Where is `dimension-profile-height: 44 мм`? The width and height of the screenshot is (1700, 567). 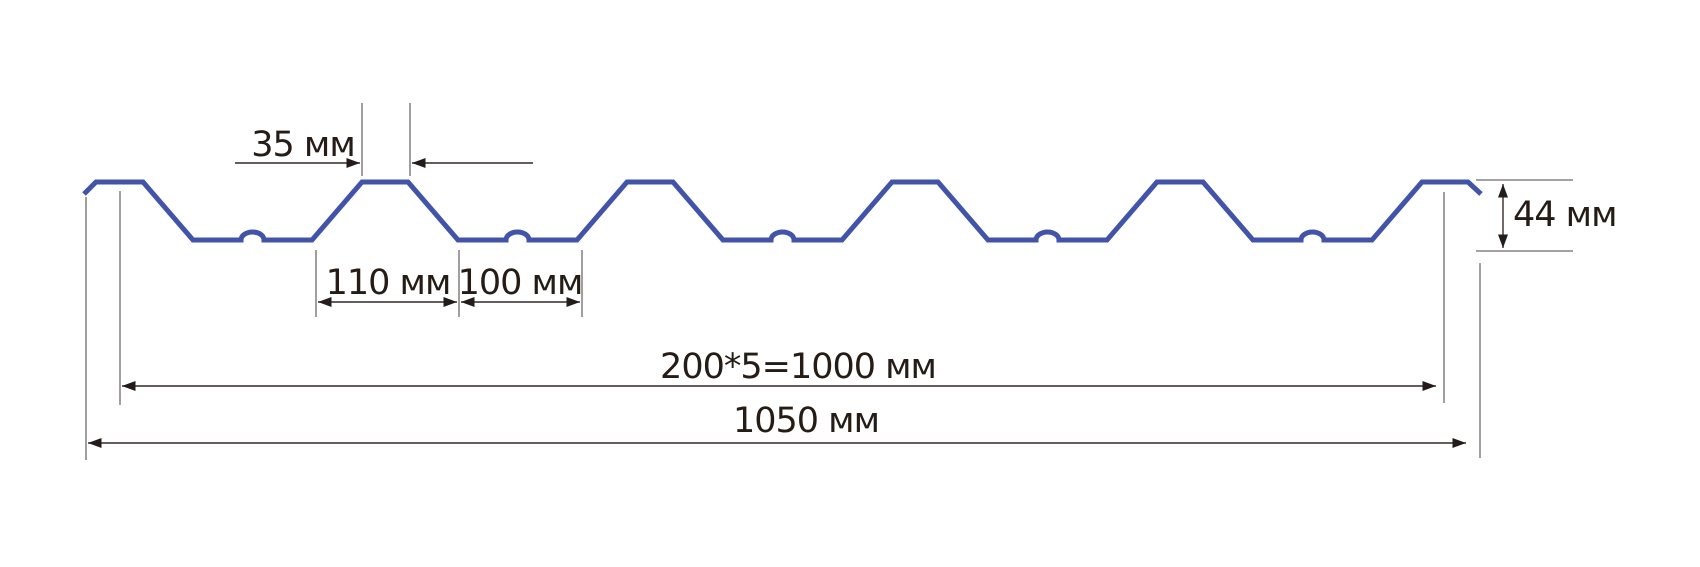 dimension-profile-height: 44 мм is located at coordinates (1546, 215).